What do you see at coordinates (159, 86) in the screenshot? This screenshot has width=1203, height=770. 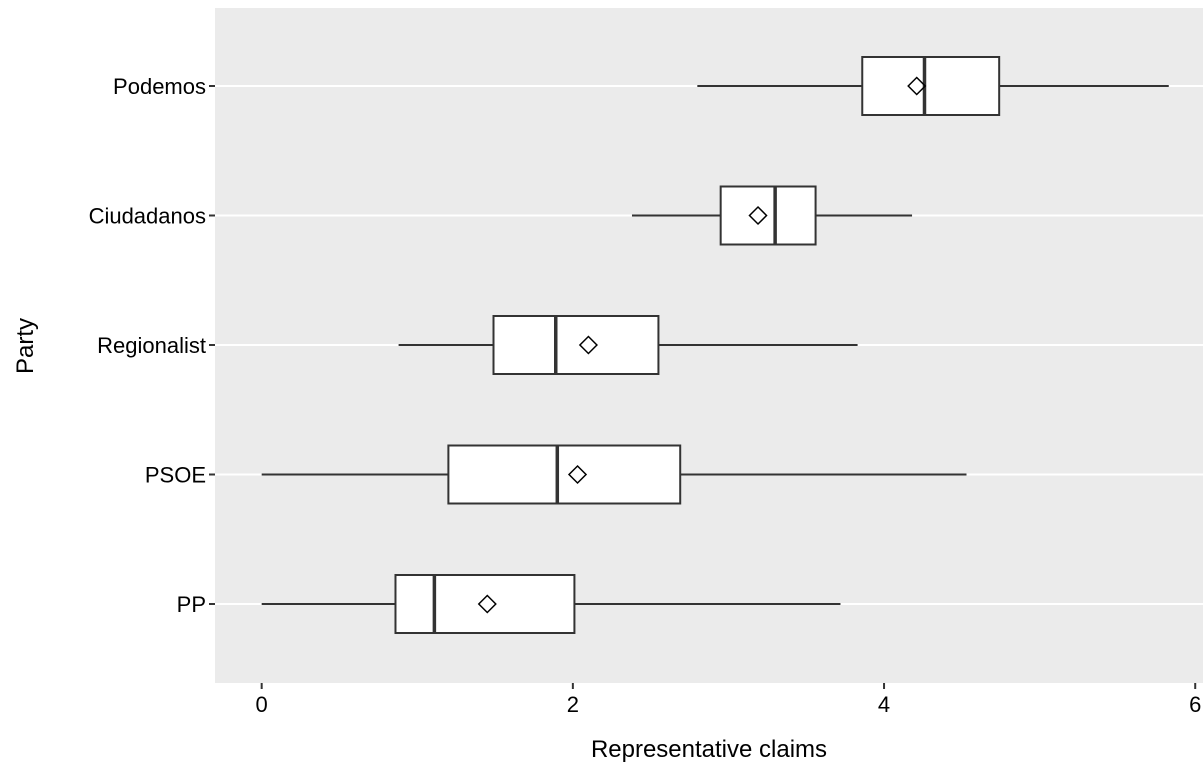 I see `y-tick-label: Podemos` at bounding box center [159, 86].